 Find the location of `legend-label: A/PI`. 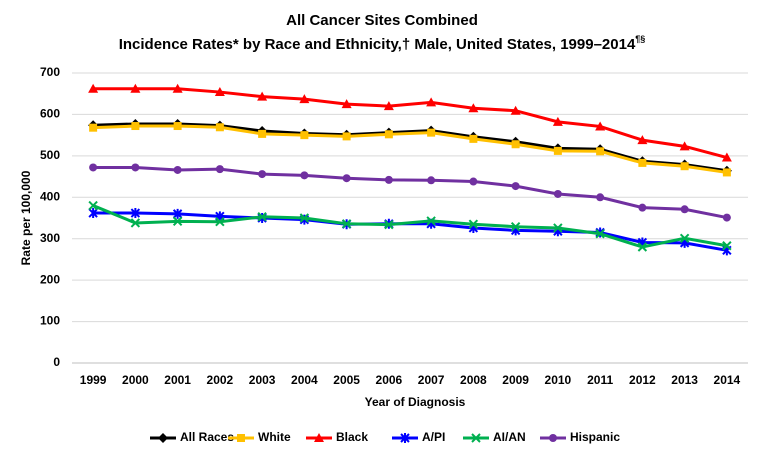

legend-label: A/PI is located at coordinates (433, 437).